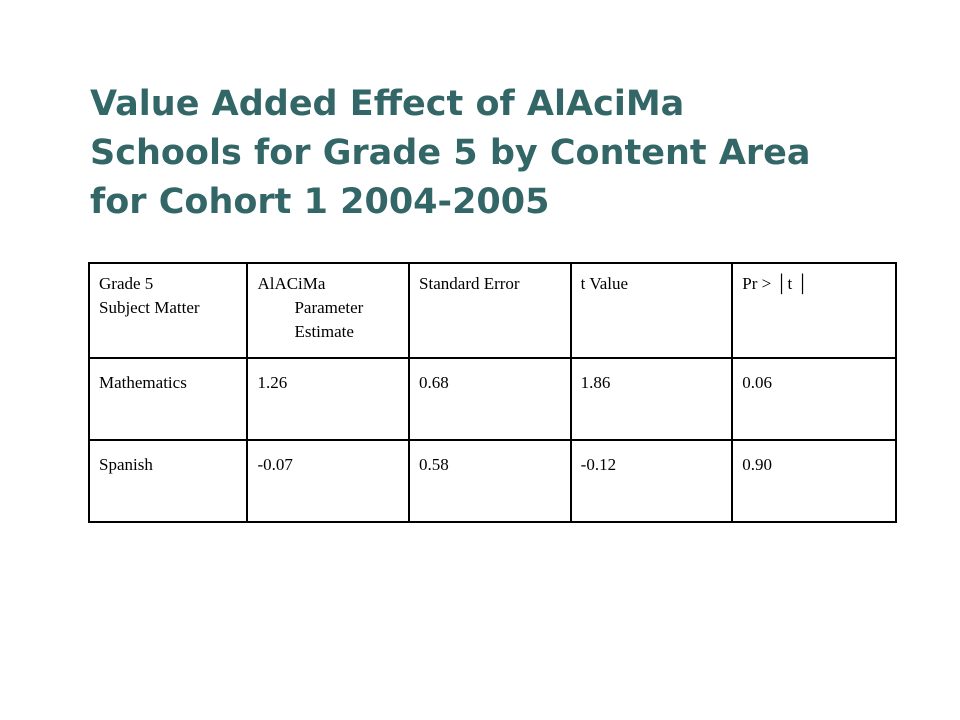 The image size is (960, 720). Describe the element at coordinates (291, 283) in the screenshot. I see `header-text: AlACiMa` at that location.